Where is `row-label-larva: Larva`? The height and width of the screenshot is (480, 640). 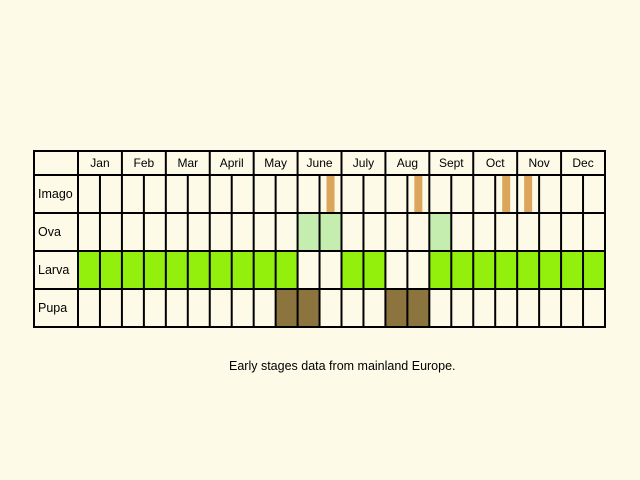
row-label-larva: Larva is located at coordinates (53, 270).